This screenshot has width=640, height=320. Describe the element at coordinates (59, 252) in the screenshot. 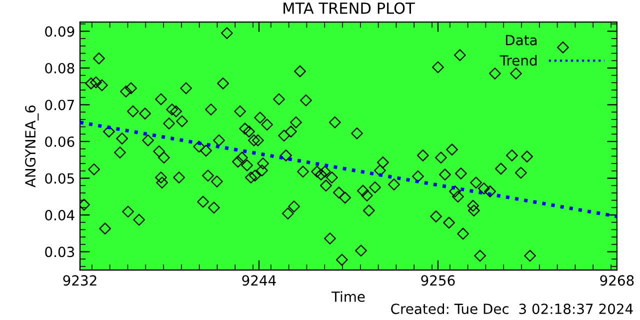

I see `y-tick-label: 0.03` at that location.